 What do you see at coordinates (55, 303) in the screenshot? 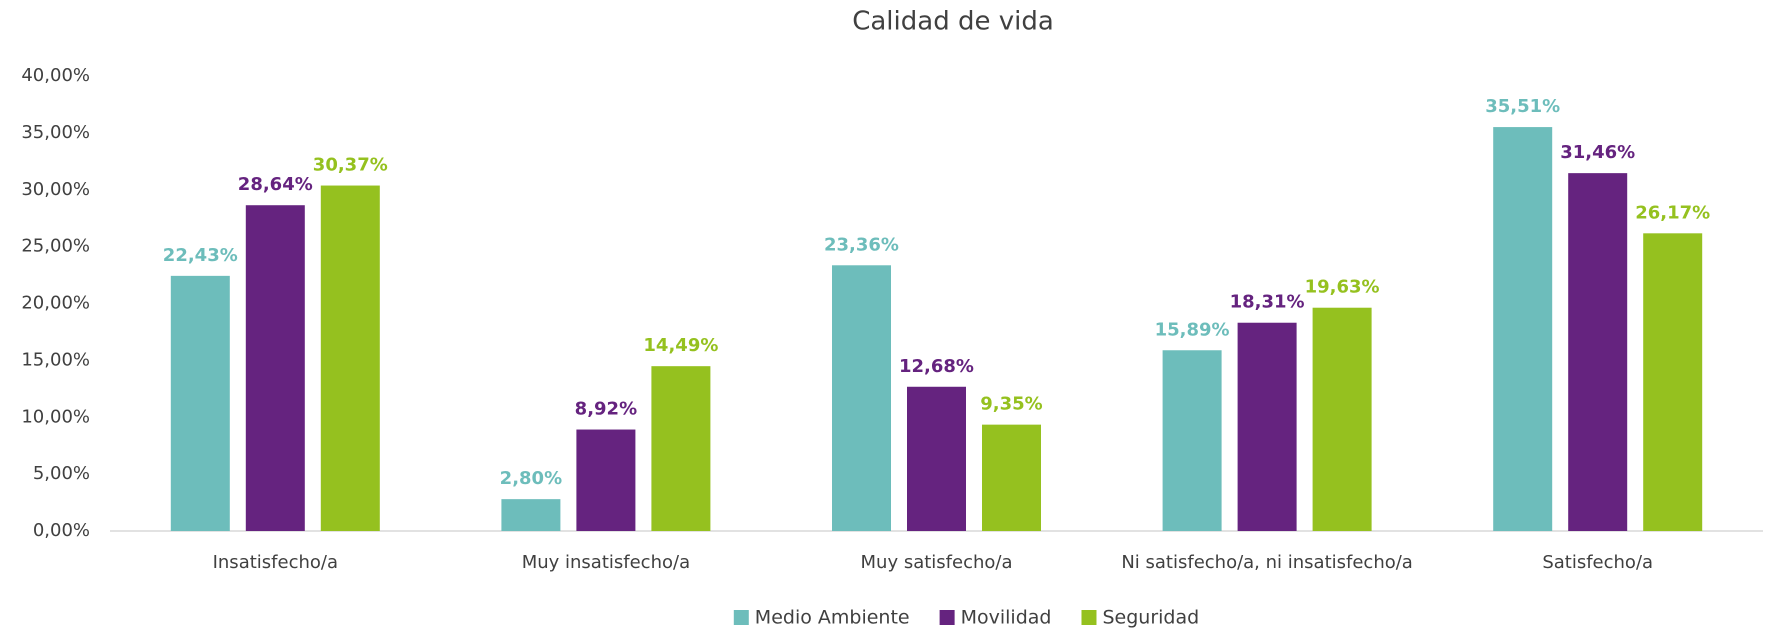
I see `y-tick-label: 20,00%` at bounding box center [55, 303].